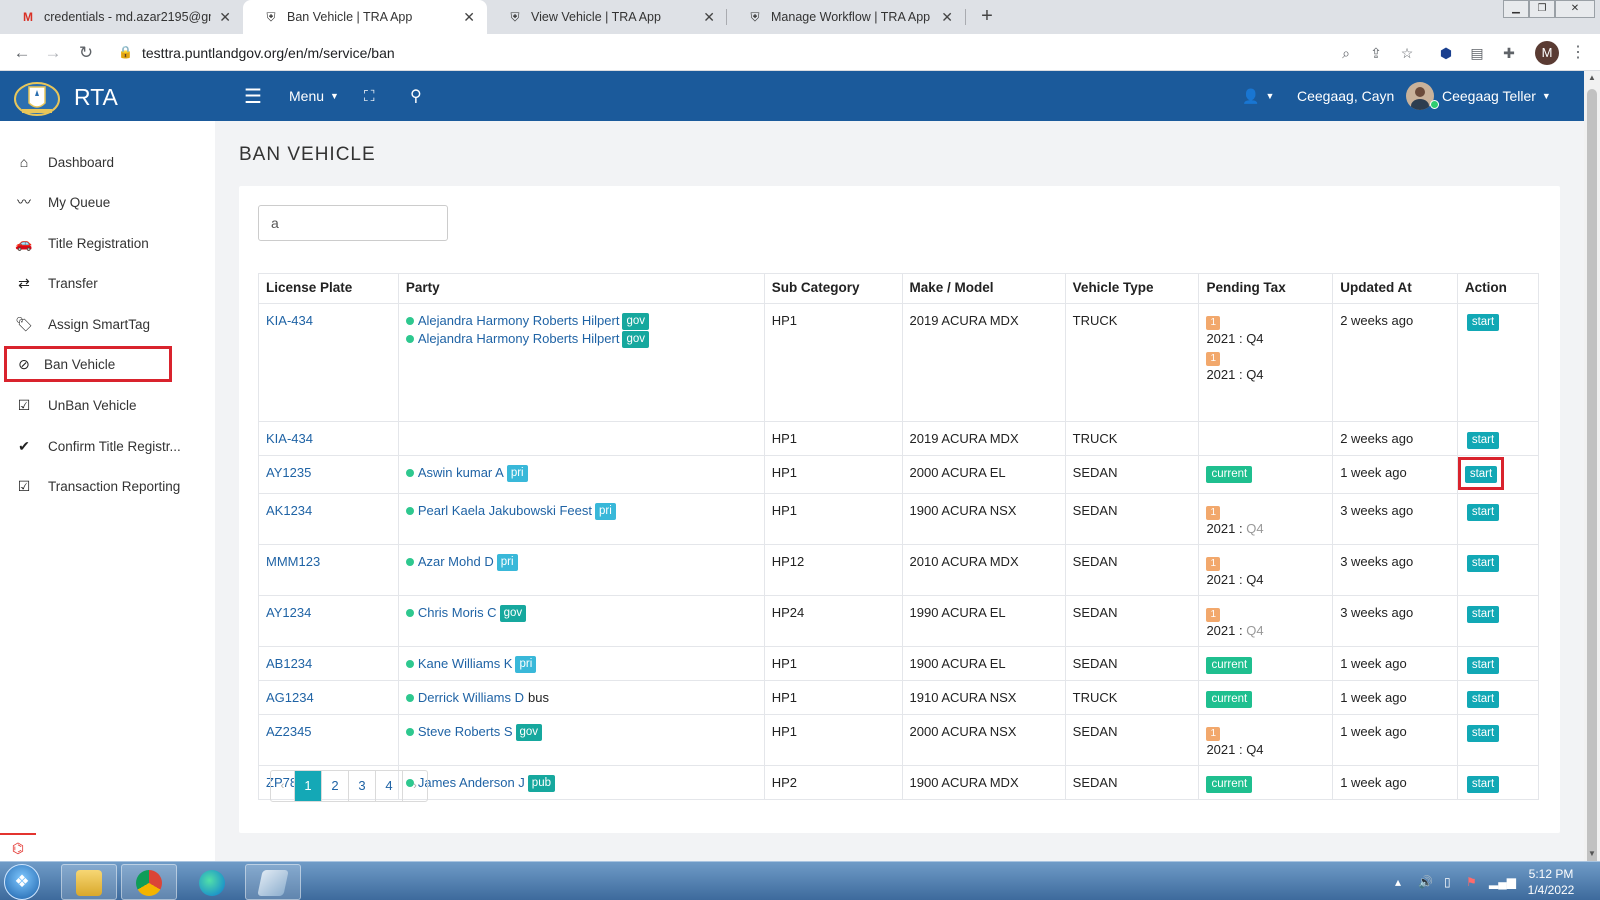 The width and height of the screenshot is (1600, 900). Describe the element at coordinates (1592, 77) in the screenshot. I see `scroll-up-icon: ▲` at that location.